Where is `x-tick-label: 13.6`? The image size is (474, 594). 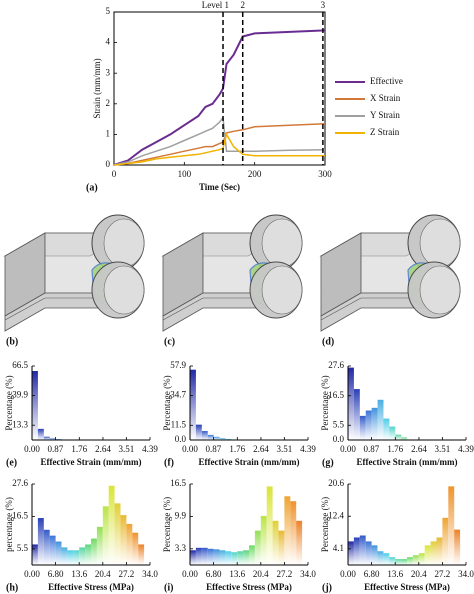 x-tick-label: 13.6 is located at coordinates (79, 574).